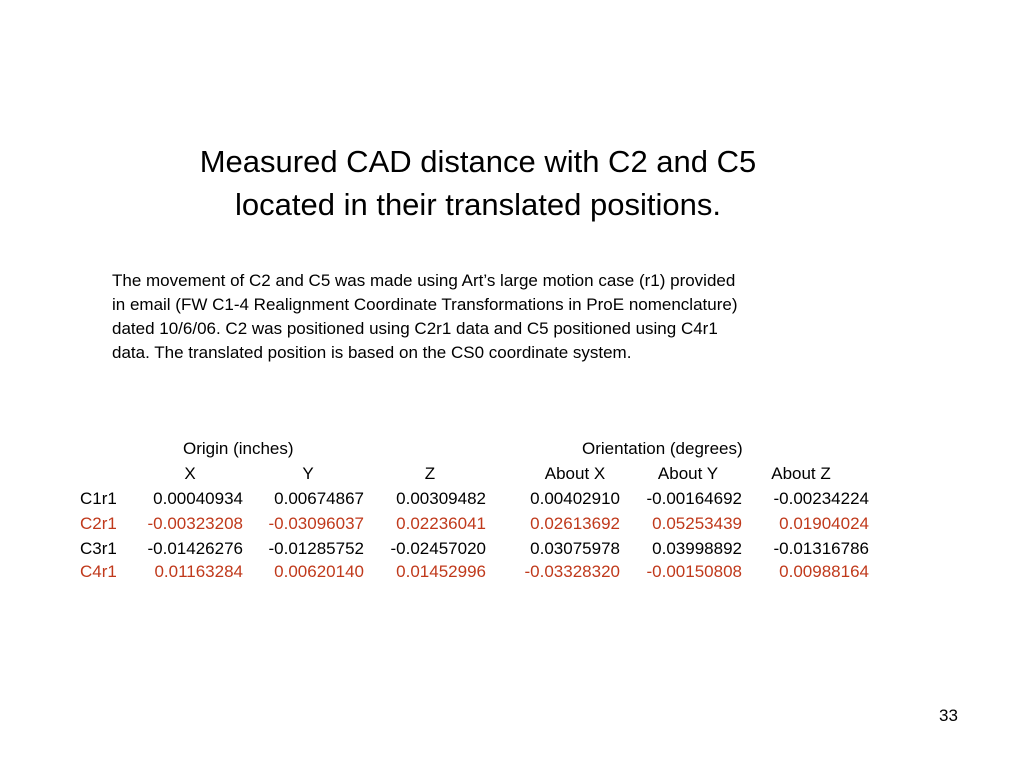 The image size is (1024, 768). What do you see at coordinates (572, 571) in the screenshot?
I see `table-cell: -0.03328320` at bounding box center [572, 571].